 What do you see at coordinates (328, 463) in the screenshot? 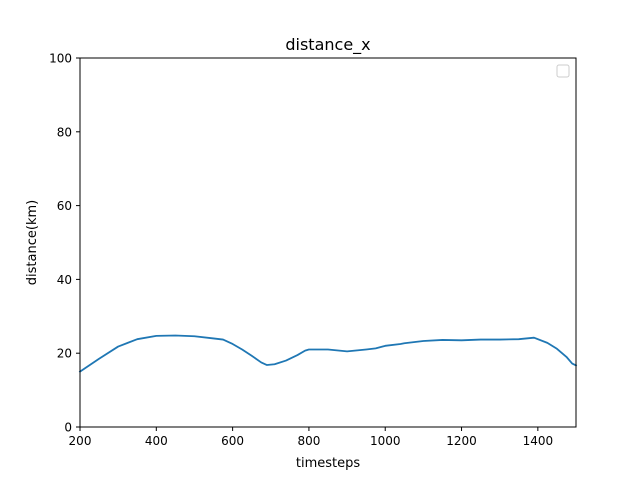
I see `x-axis-label: timesteps` at bounding box center [328, 463].